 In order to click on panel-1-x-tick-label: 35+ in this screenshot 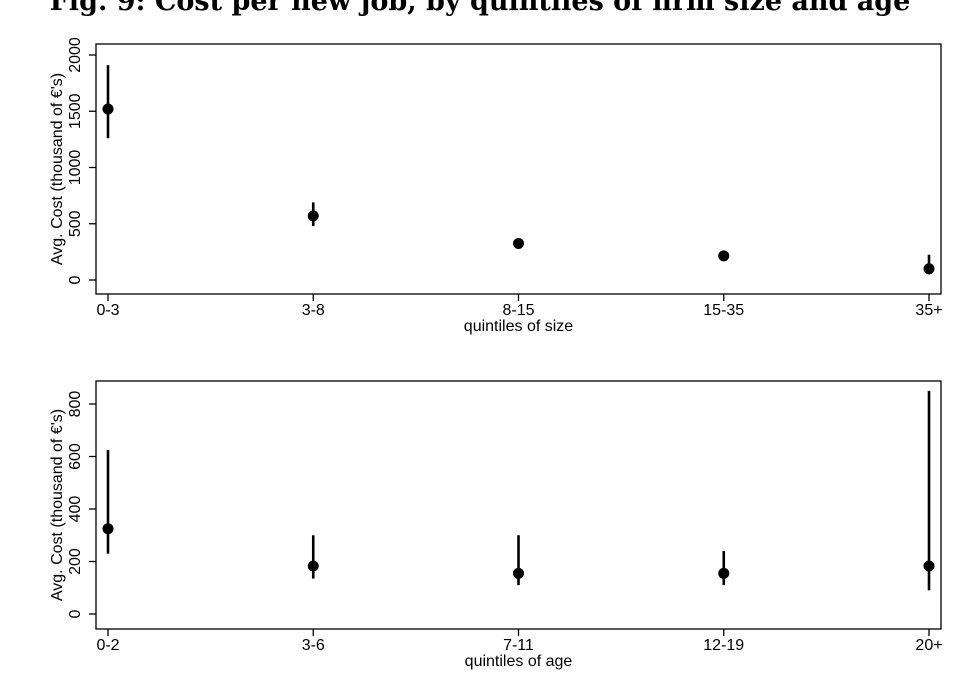, I will do `click(928, 310)`.